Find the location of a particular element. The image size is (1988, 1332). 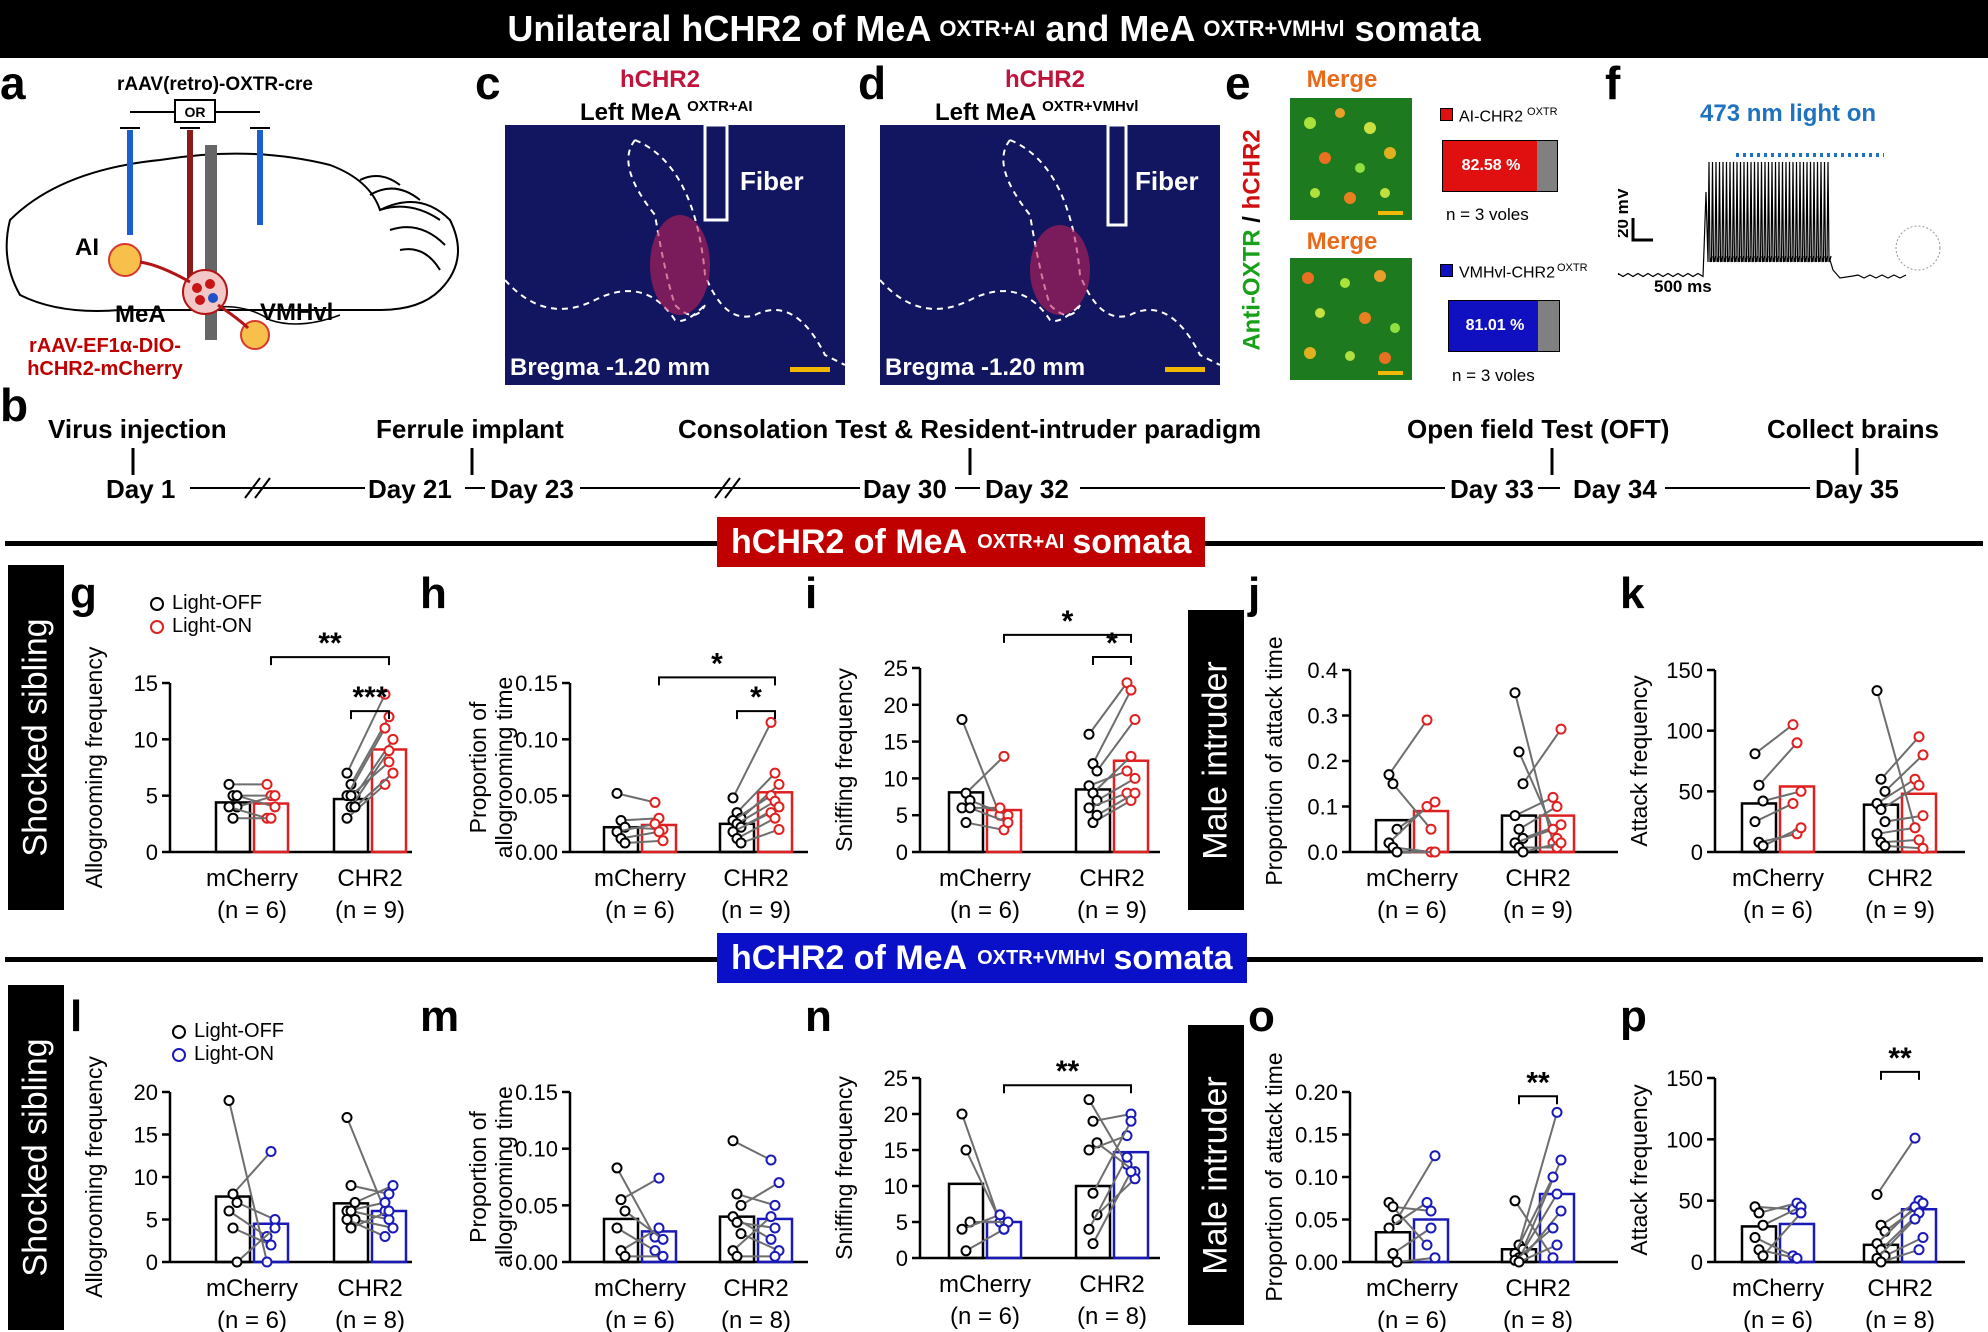

panel-letter-k: k is located at coordinates (1632, 593).